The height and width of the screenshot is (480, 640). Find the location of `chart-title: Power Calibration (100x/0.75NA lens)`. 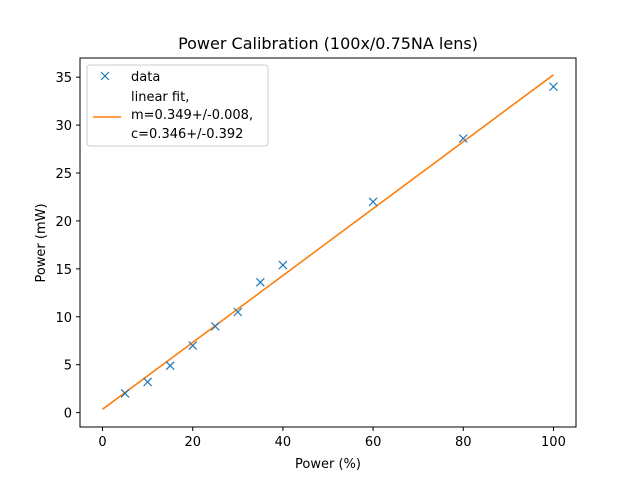

chart-title: Power Calibration (100x/0.75NA lens) is located at coordinates (328, 43).